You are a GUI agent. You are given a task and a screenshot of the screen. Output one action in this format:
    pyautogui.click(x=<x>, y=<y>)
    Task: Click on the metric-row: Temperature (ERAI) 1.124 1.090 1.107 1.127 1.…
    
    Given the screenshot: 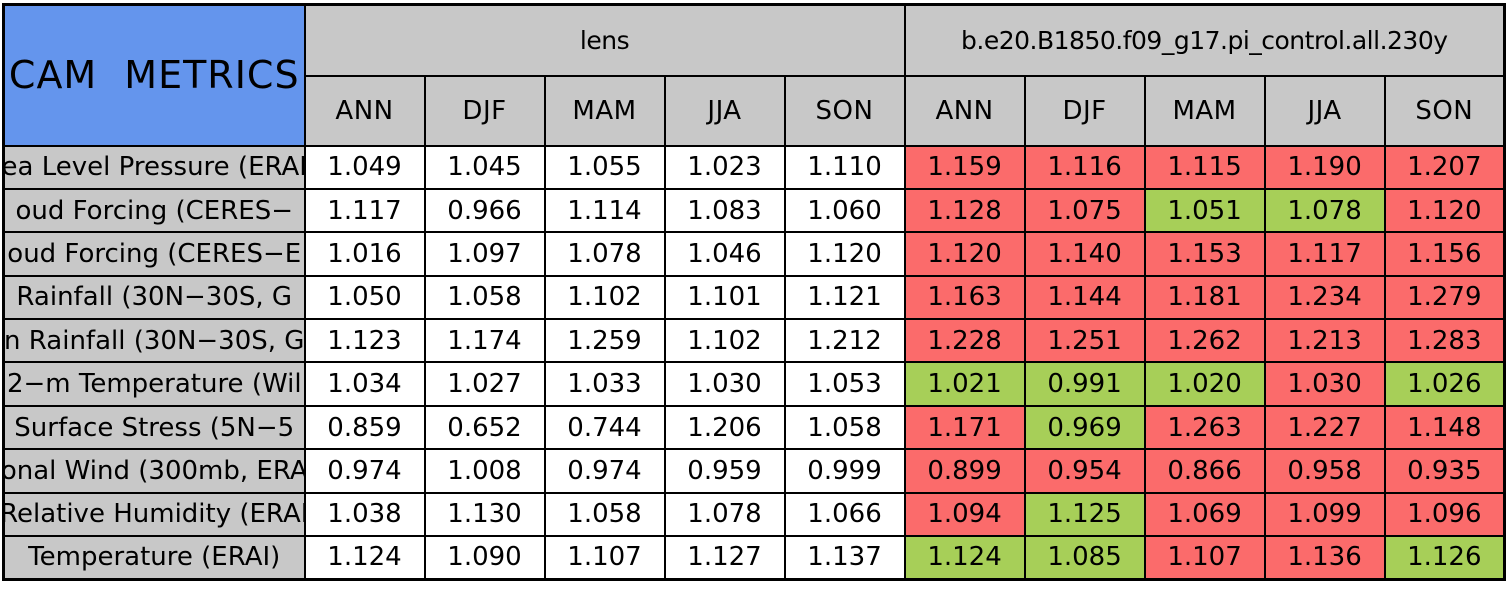 What is the action you would take?
    pyautogui.click(x=754, y=558)
    